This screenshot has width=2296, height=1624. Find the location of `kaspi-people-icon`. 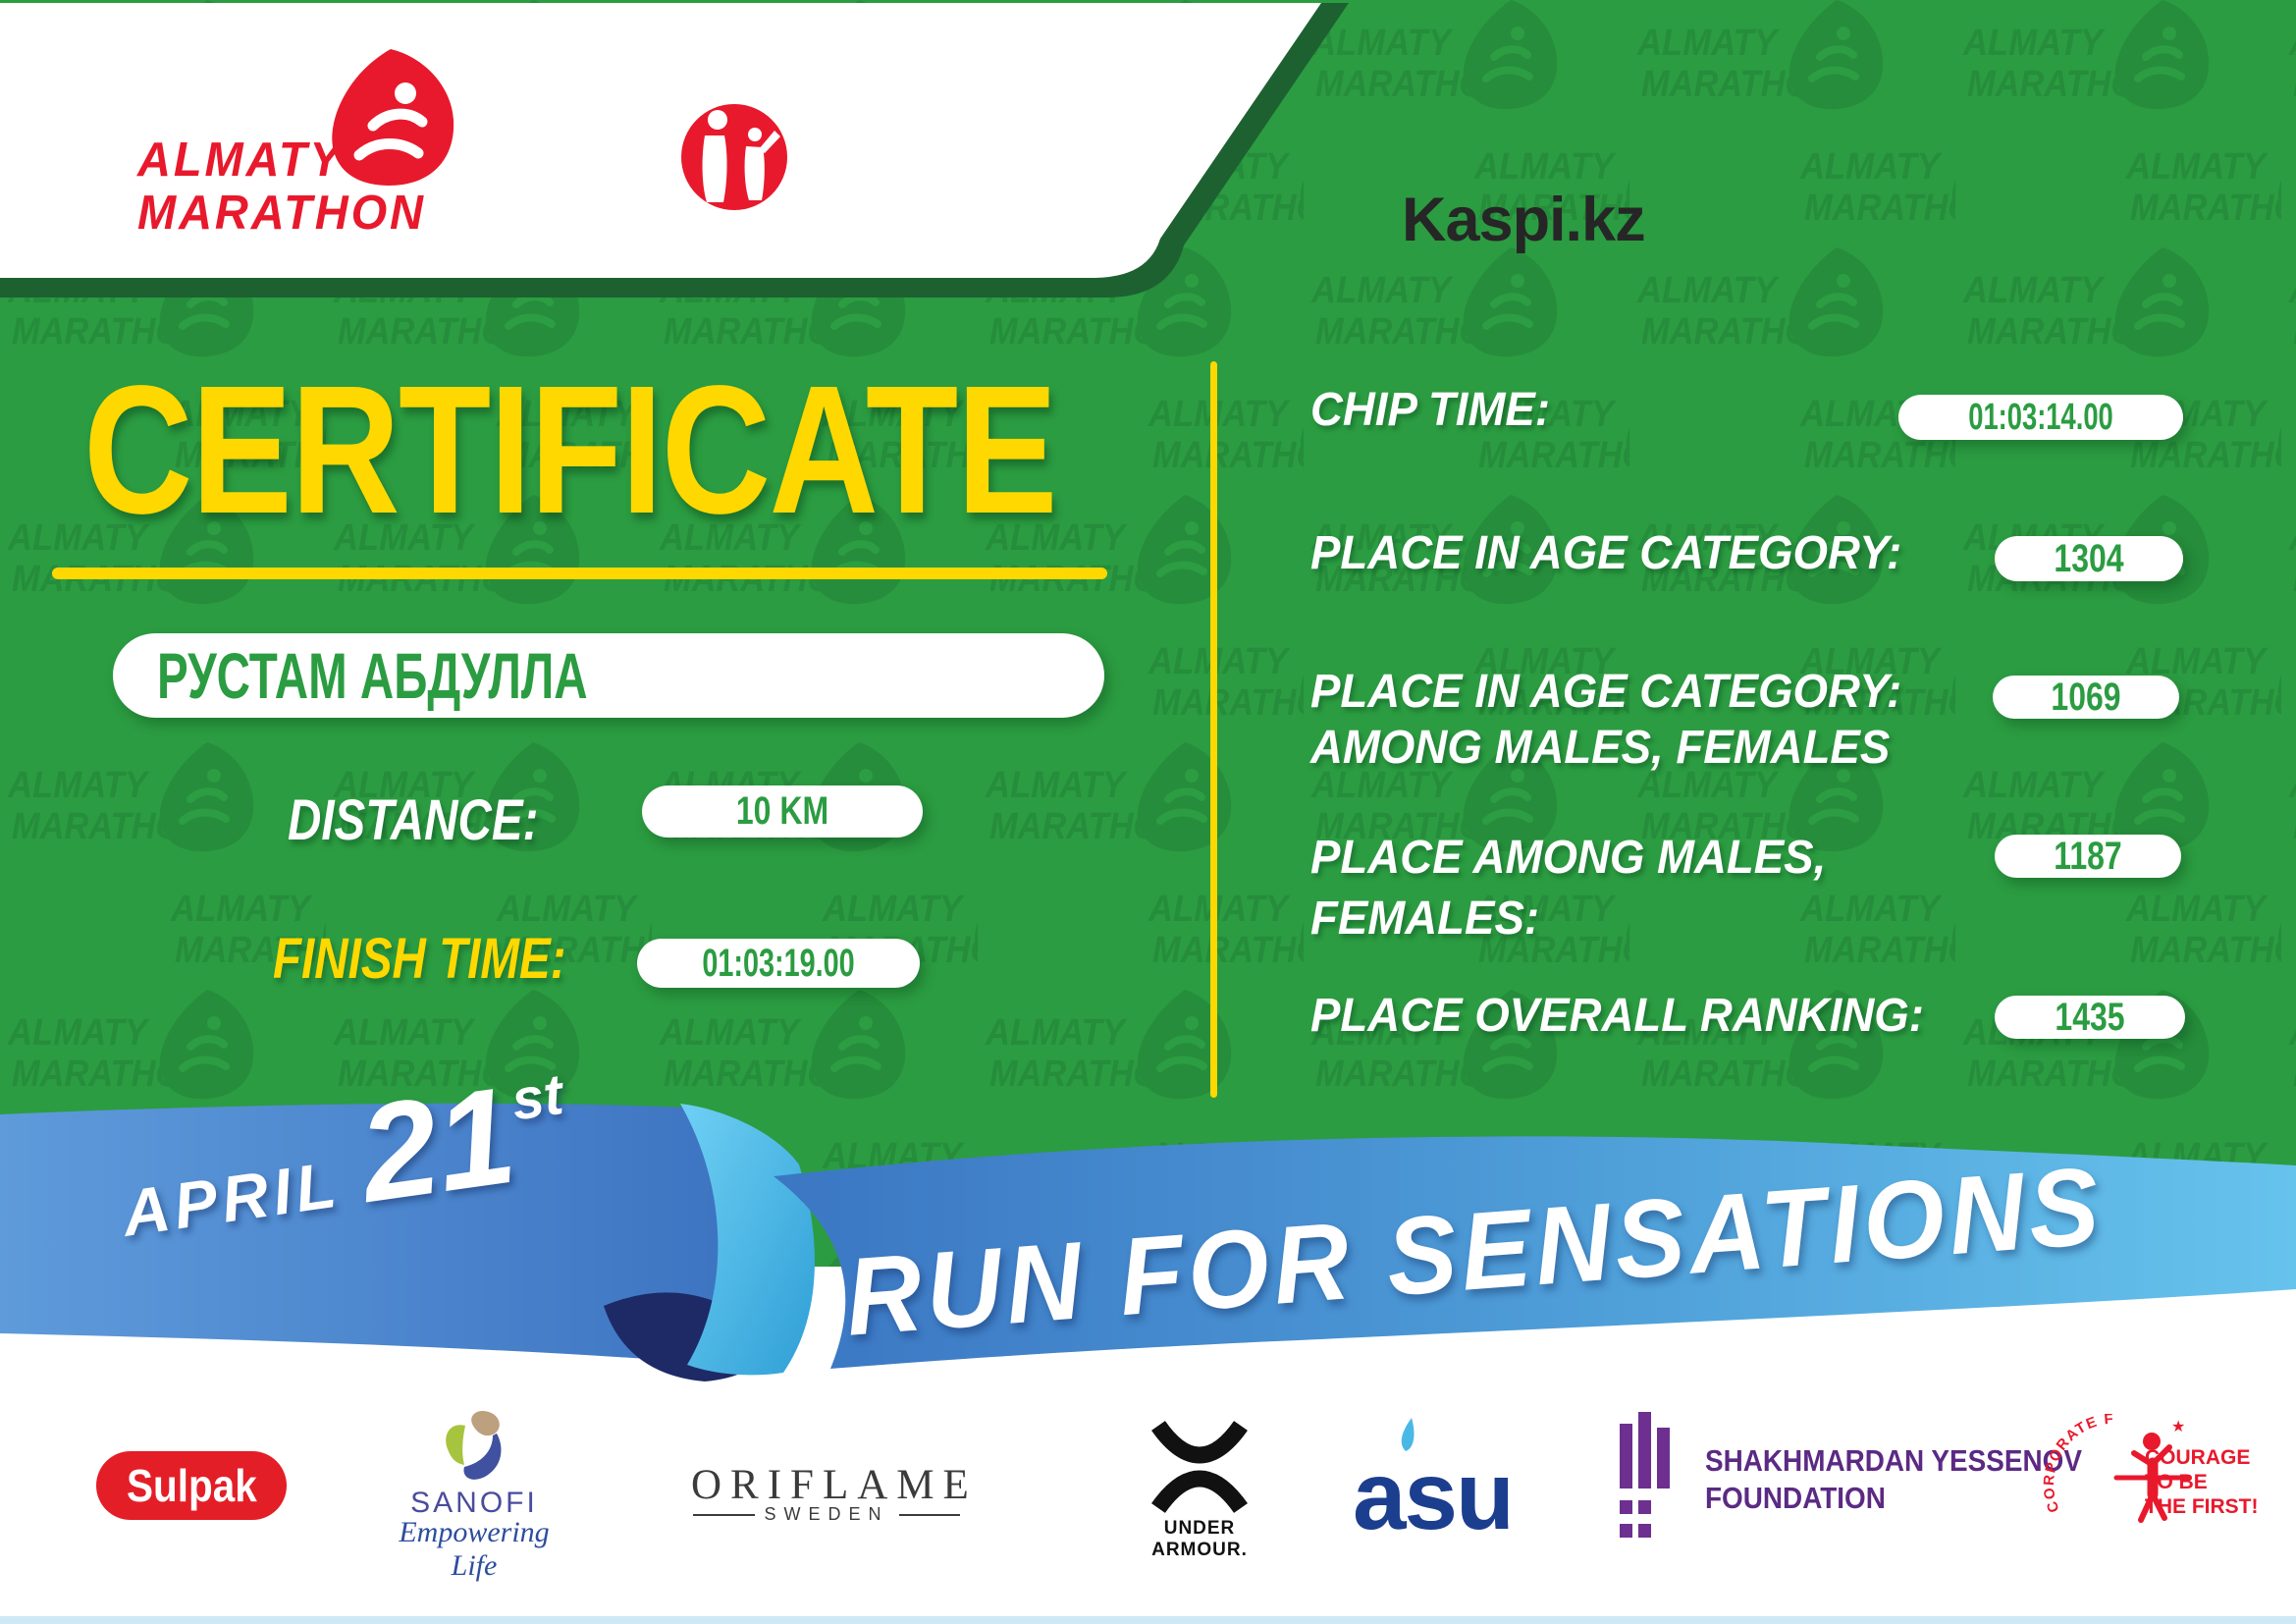

kaspi-people-icon is located at coordinates (734, 157).